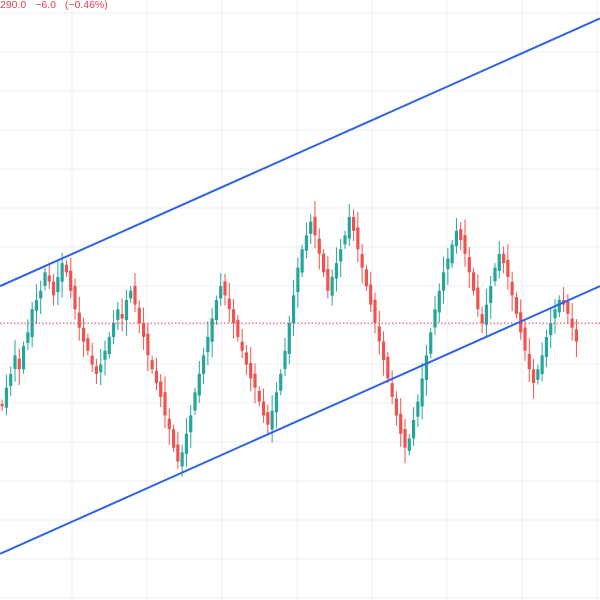 Image resolution: width=600 pixels, height=600 pixels. I want to click on price-change-percent: (−0.46%), so click(86, 5).